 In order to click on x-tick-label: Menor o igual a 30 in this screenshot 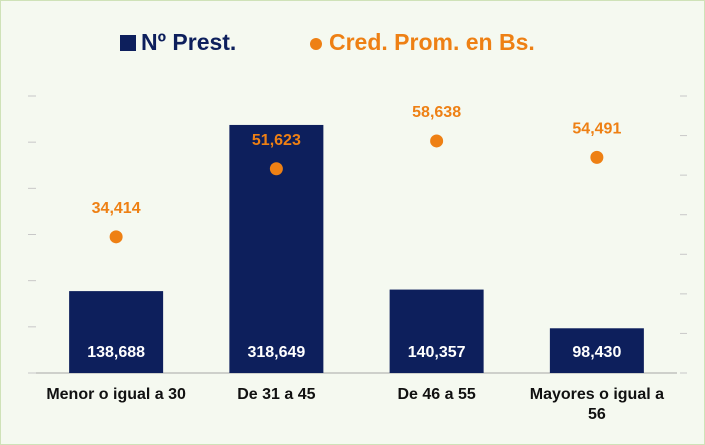, I will do `click(116, 394)`.